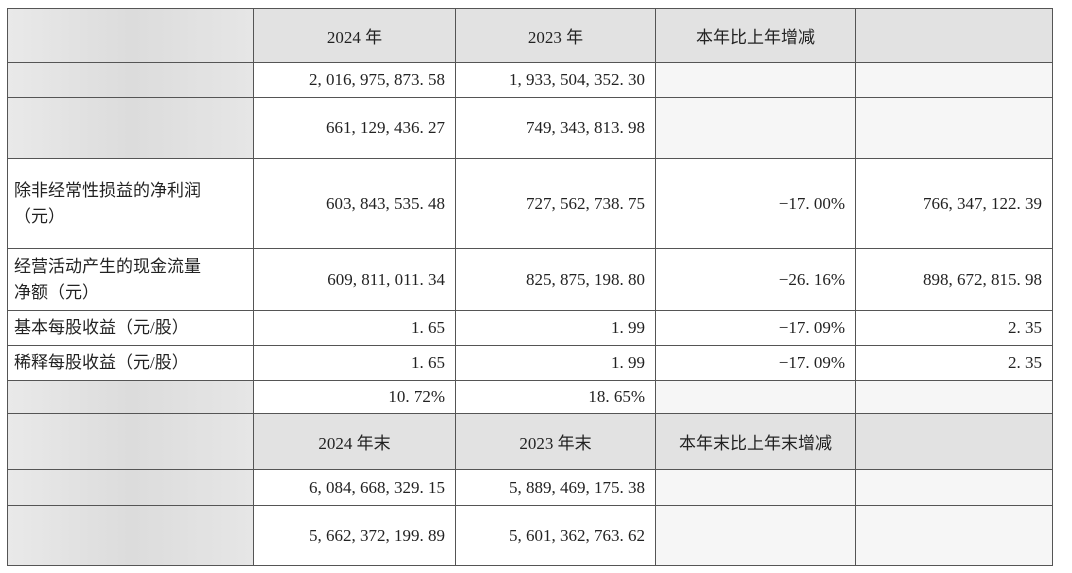 This screenshot has height=573, width=1072. I want to click on value-cell: 727, 562, 738. 75, so click(555, 203).